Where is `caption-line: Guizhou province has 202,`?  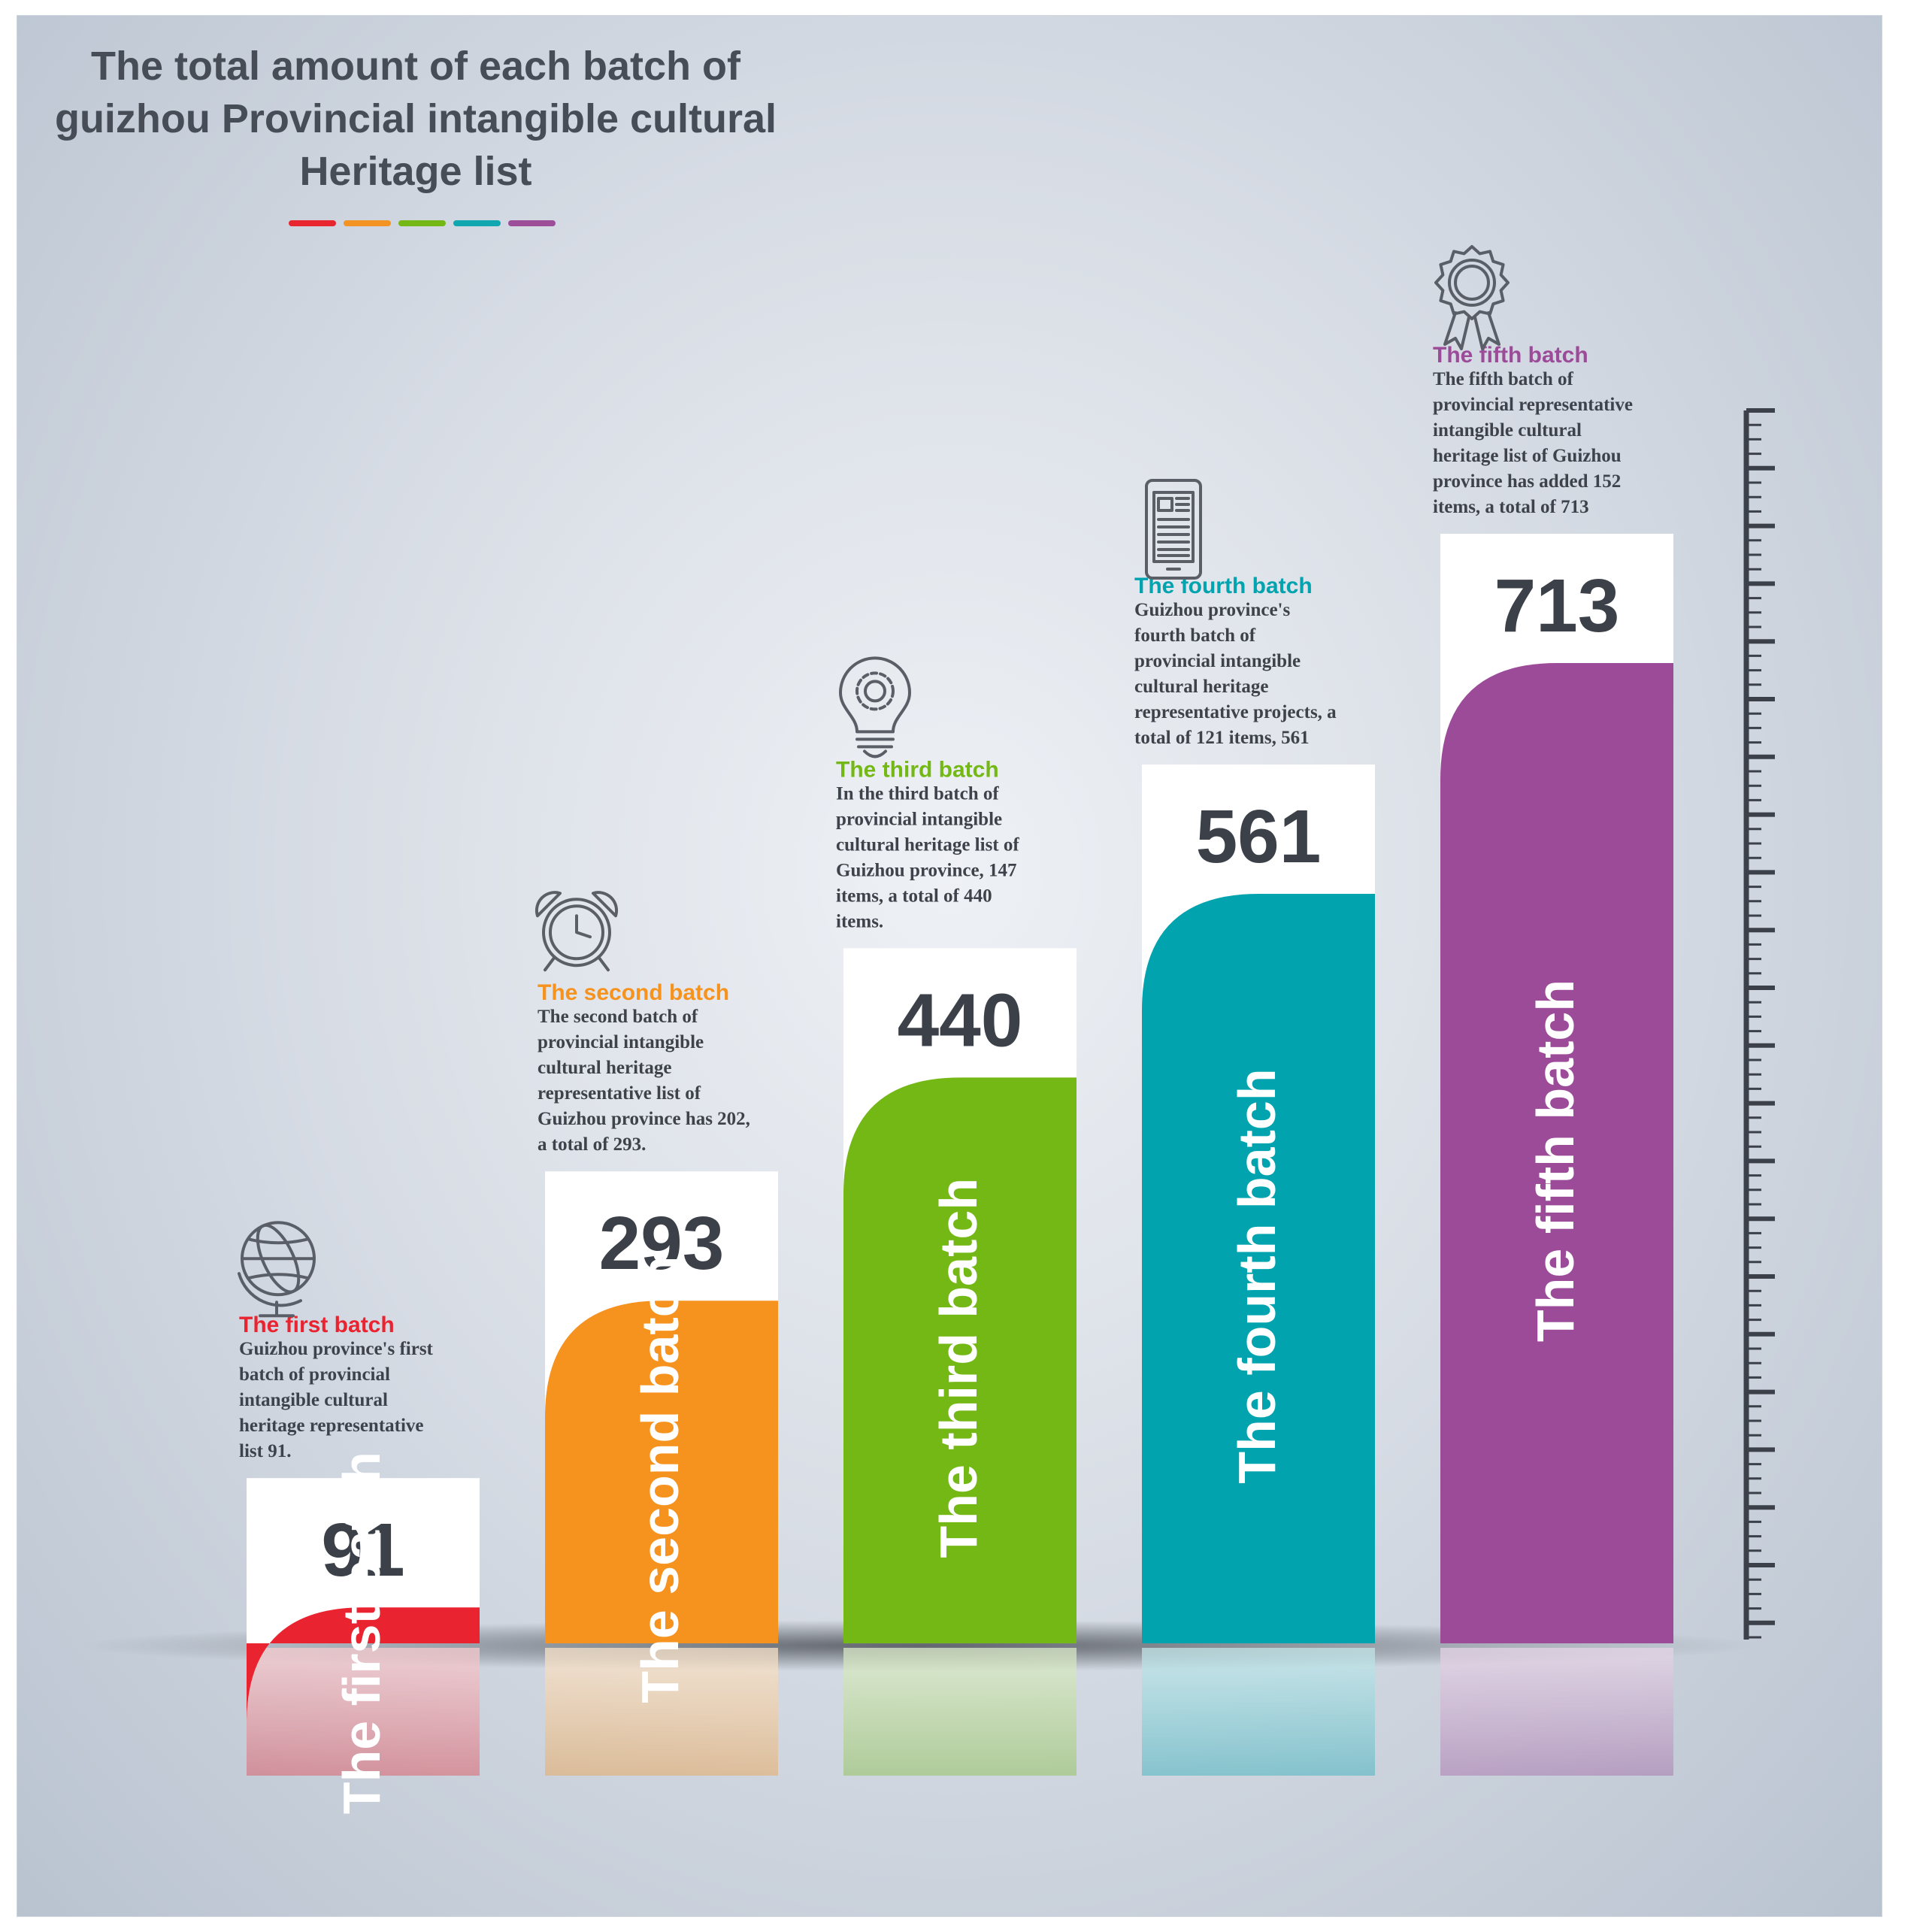
caption-line: Guizhou province has 202, is located at coordinates (644, 1119).